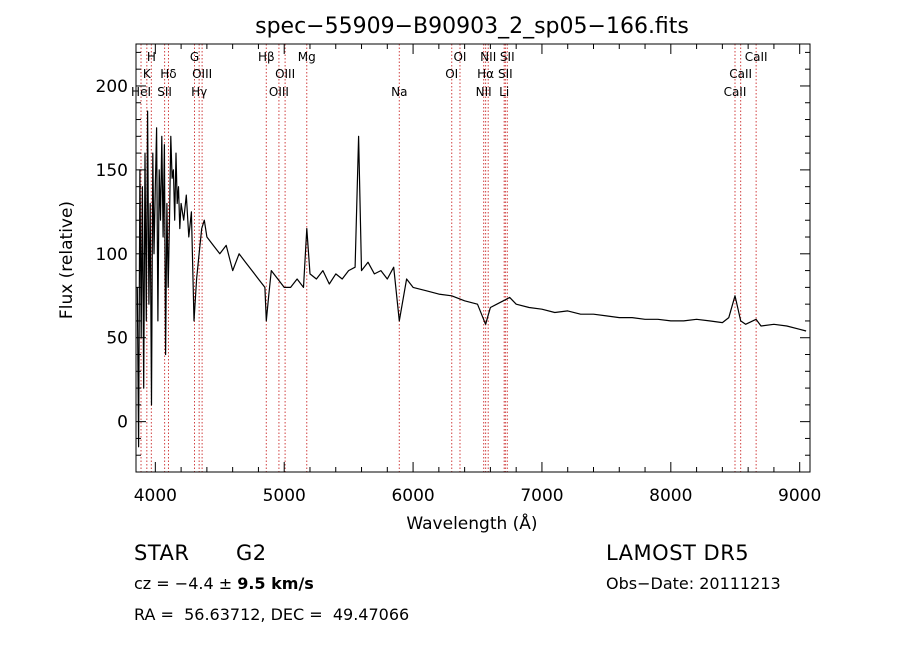  I want to click on cz-plus-minus: ±, so click(225, 583).